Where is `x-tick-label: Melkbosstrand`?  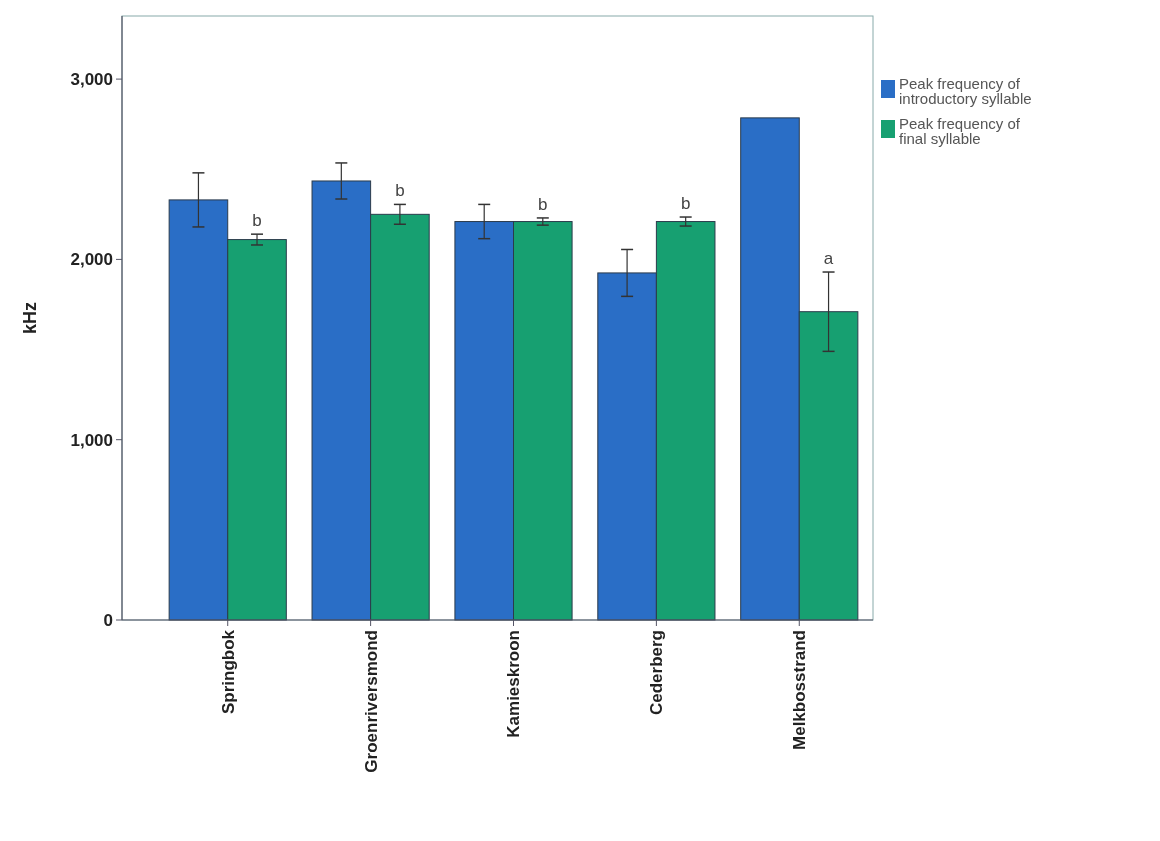
x-tick-label: Melkbosstrand is located at coordinates (800, 690).